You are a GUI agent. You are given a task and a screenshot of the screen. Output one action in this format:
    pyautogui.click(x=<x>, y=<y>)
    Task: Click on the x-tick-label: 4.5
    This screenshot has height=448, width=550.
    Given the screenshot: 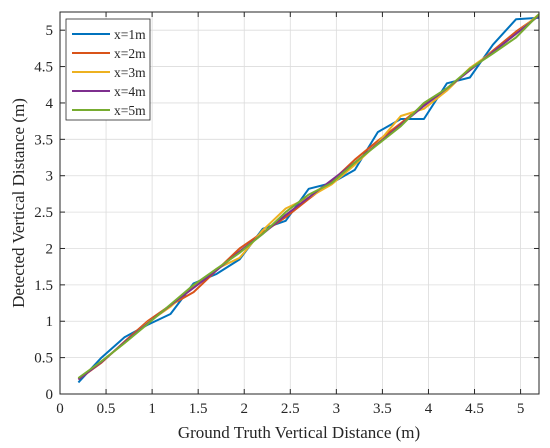 What is the action you would take?
    pyautogui.click(x=474, y=409)
    